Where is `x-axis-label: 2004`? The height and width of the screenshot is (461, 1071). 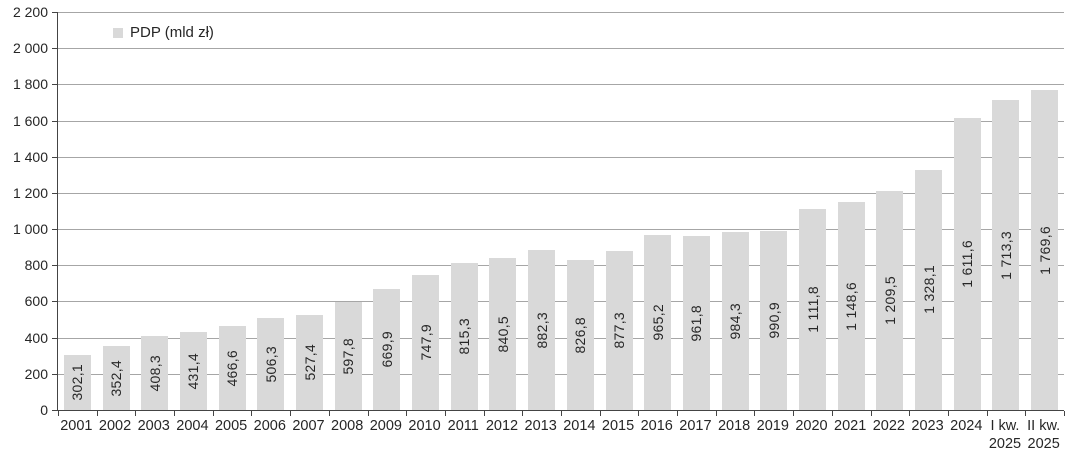
x-axis-label: 2004 is located at coordinates (192, 426).